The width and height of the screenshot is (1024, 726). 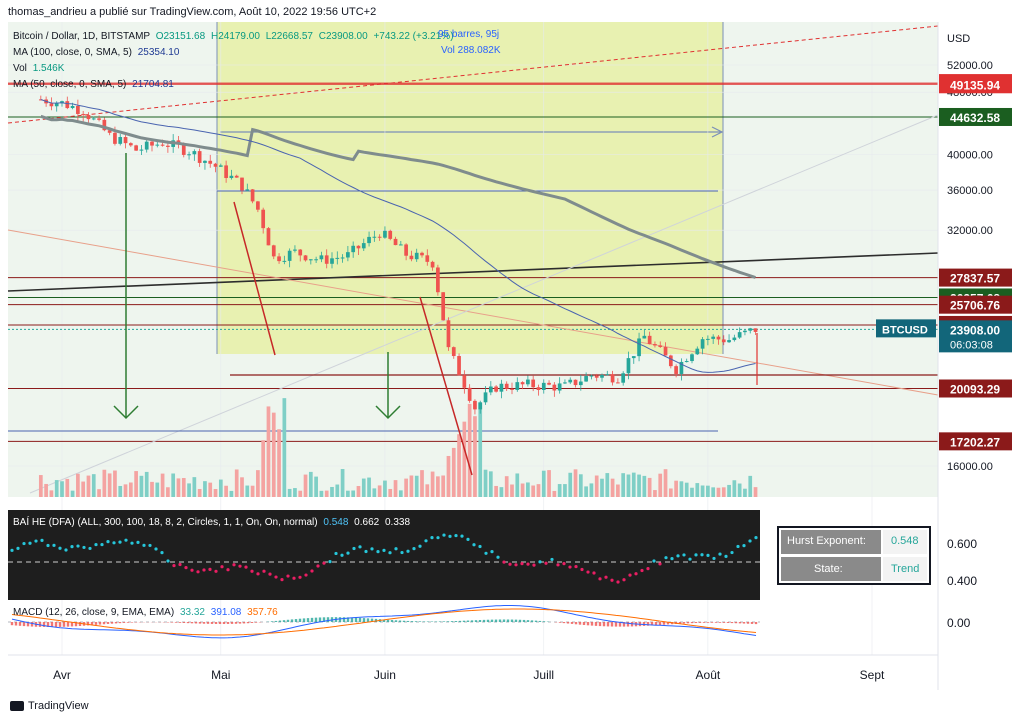 I want to click on legend-vol-row: Vol 1.546K, so click(x=38, y=68).